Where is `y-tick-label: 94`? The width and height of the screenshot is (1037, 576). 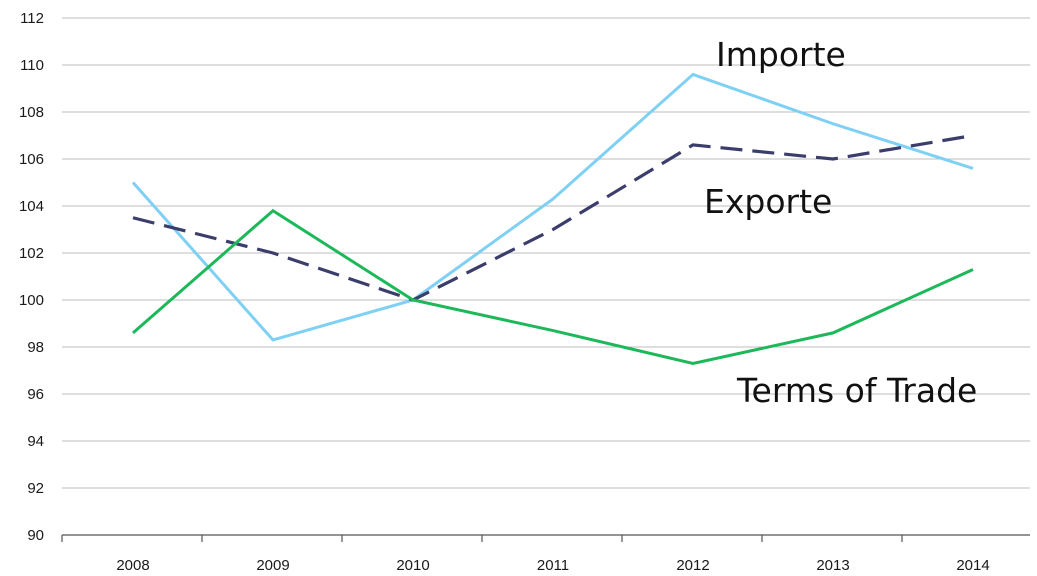
y-tick-label: 94 is located at coordinates (35, 441).